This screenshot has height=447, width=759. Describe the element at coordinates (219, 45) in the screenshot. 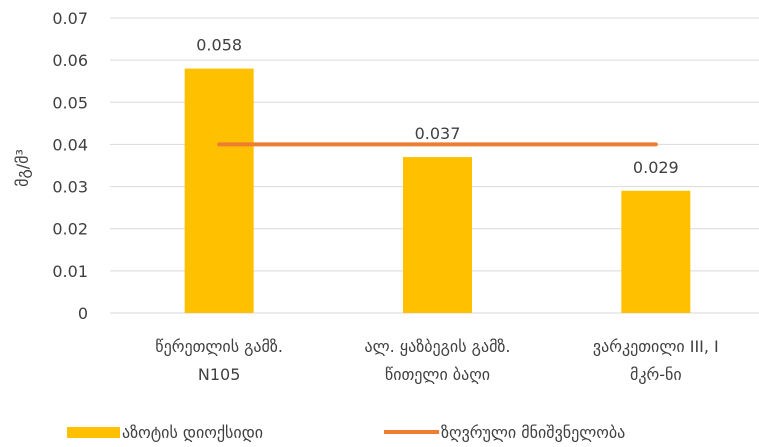

I see `data-label: 0.058` at that location.